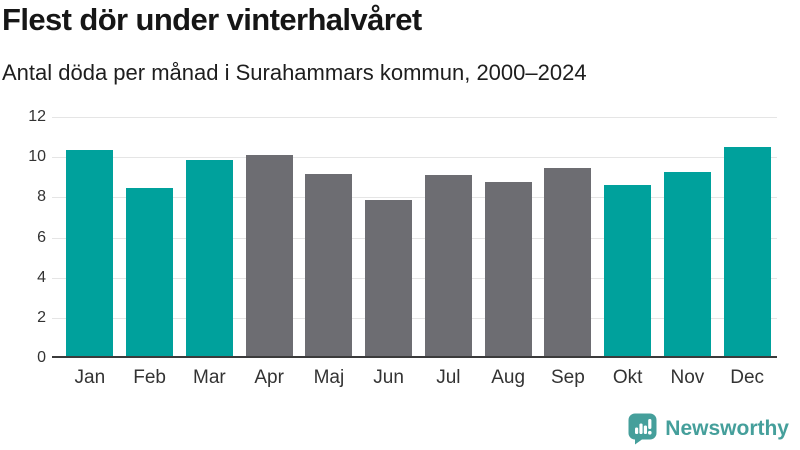  What do you see at coordinates (448, 266) in the screenshot?
I see `bar-jul` at bounding box center [448, 266].